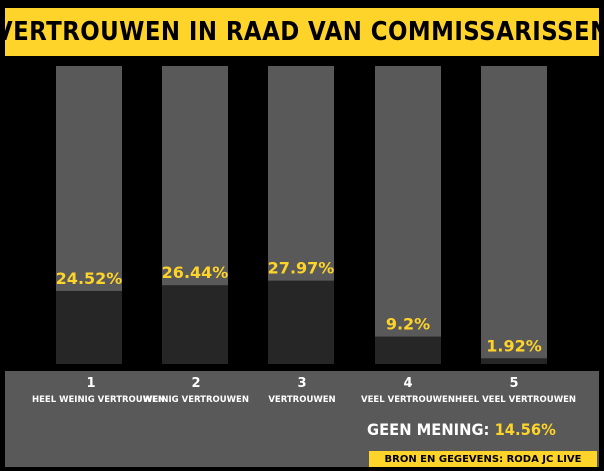 Image resolution: width=604 pixels, height=471 pixels. I want to click on no-opinion-value: 14.56%, so click(525, 429).